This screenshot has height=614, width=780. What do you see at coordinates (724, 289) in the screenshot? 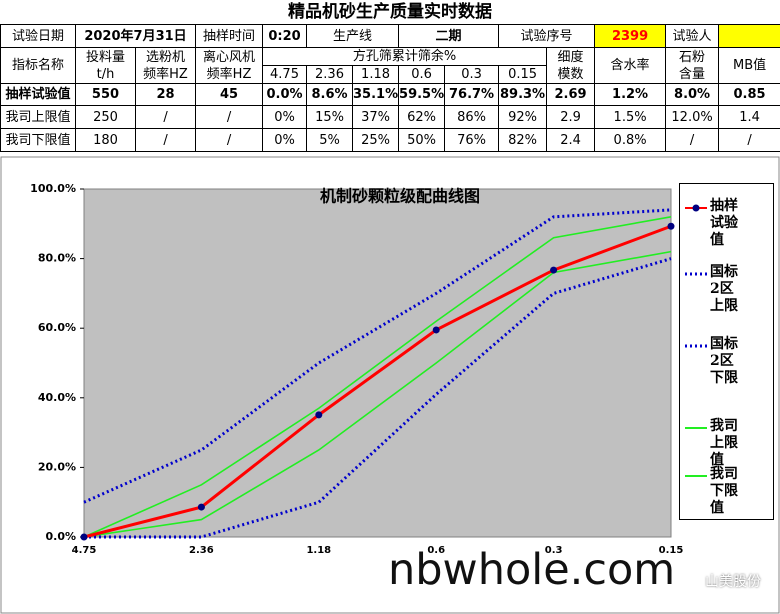
I see `legend-label: 国标2区上限` at bounding box center [724, 289].